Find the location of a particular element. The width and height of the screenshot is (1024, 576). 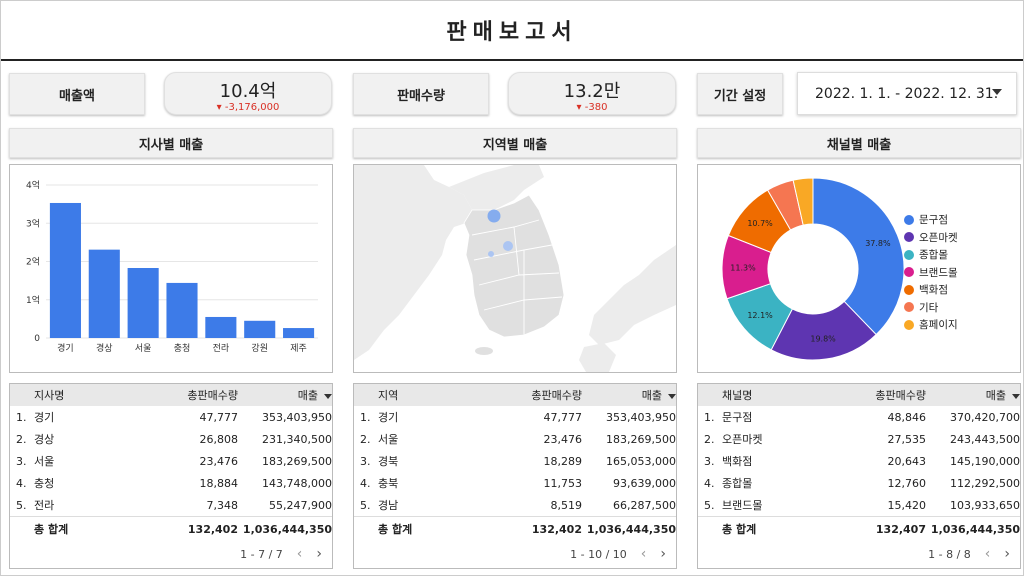

table-row: 2. 경상 26,808 231,340,500 is located at coordinates (171, 439).